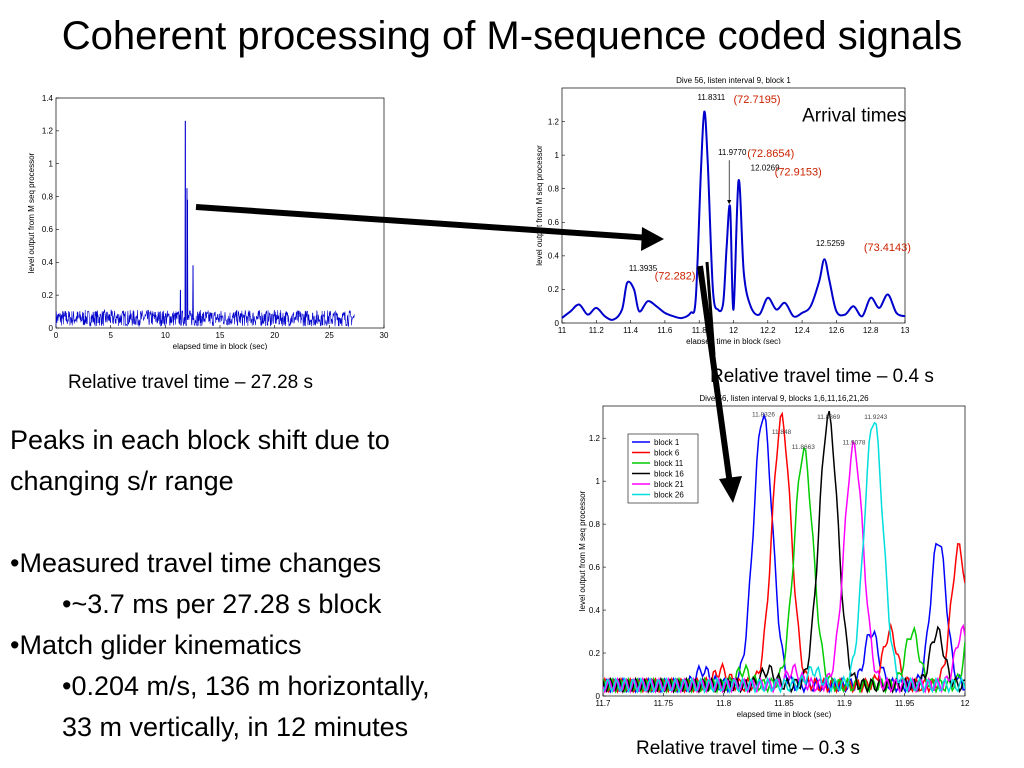  What do you see at coordinates (669, 474) in the screenshot?
I see `legend-entry: block 16` at bounding box center [669, 474].